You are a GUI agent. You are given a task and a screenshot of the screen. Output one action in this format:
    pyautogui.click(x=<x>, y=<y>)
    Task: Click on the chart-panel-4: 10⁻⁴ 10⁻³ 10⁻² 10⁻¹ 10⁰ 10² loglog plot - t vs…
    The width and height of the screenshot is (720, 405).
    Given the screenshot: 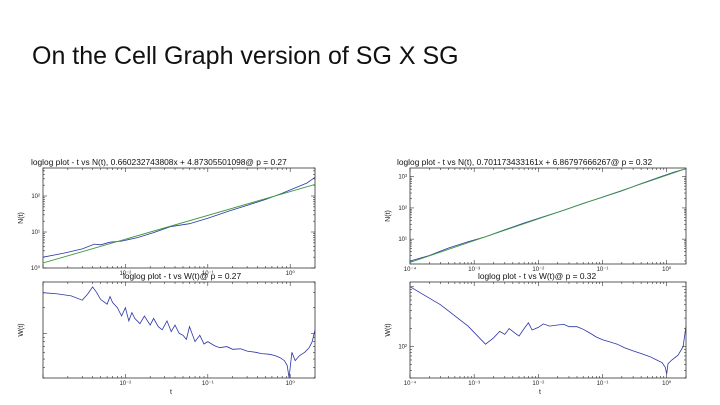 What is the action you would take?
    pyautogui.click(x=536, y=333)
    